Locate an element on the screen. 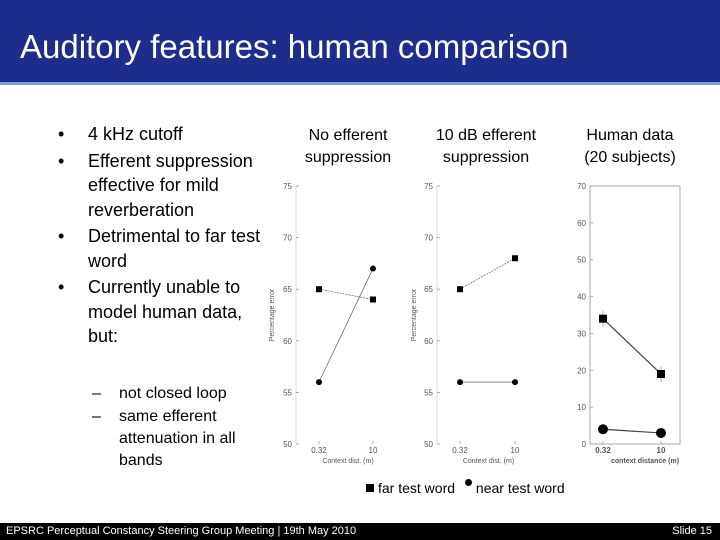 The height and width of the screenshot is (540, 720). panel-heading-line: No efferent is located at coordinates (348, 135).